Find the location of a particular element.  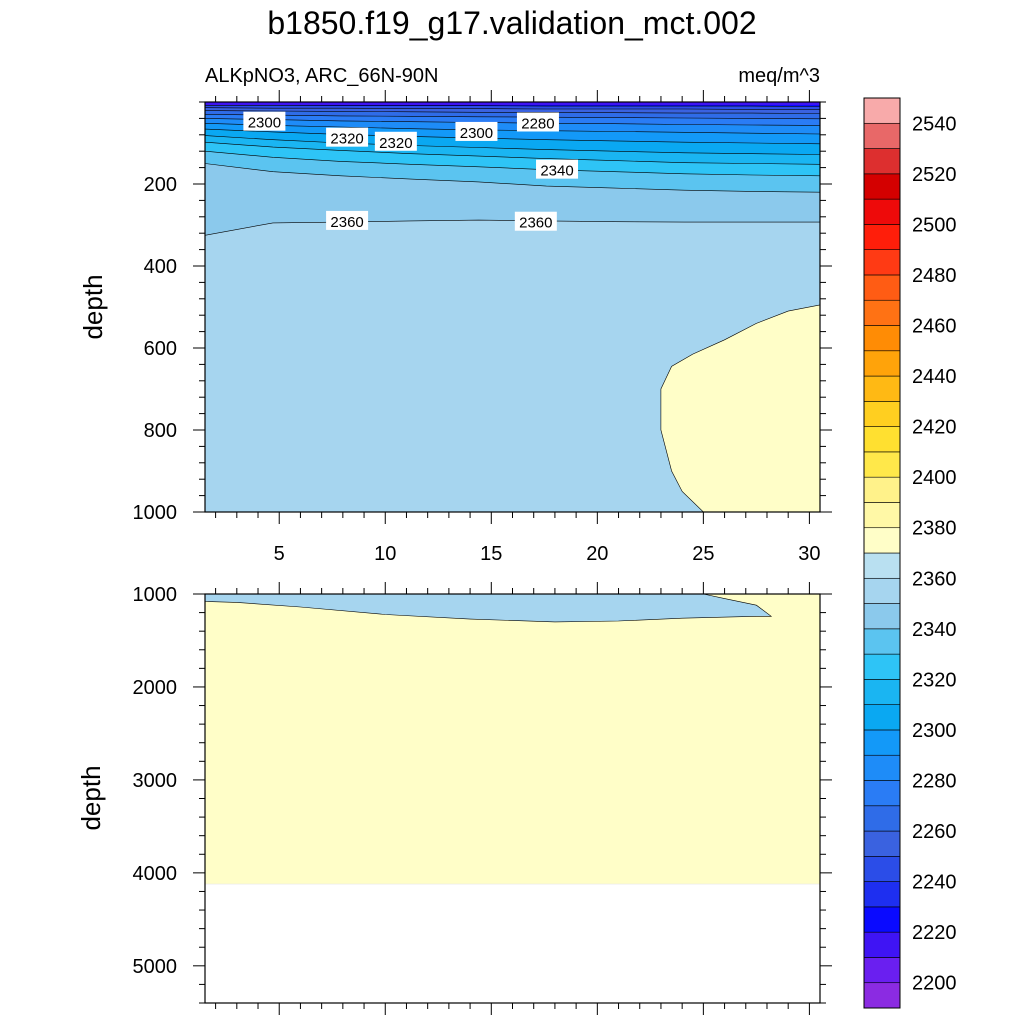

colorbar-label: 2220 is located at coordinates (934, 933).